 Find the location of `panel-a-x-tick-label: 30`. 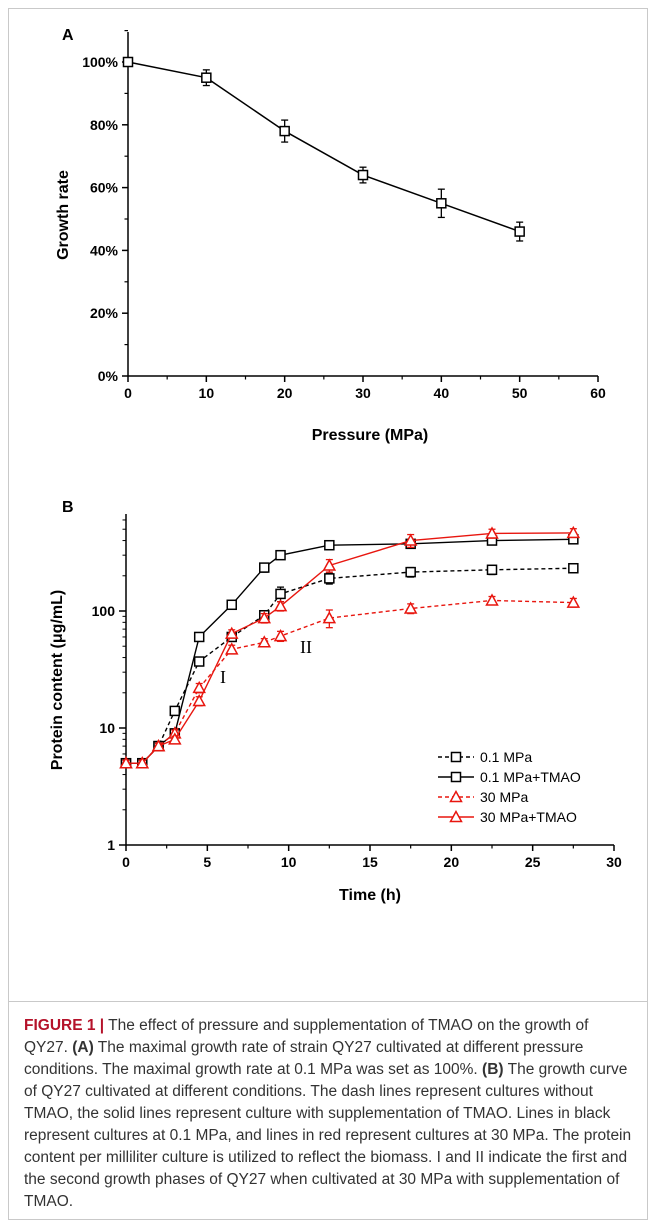

panel-a-x-tick-label: 30 is located at coordinates (363, 393).